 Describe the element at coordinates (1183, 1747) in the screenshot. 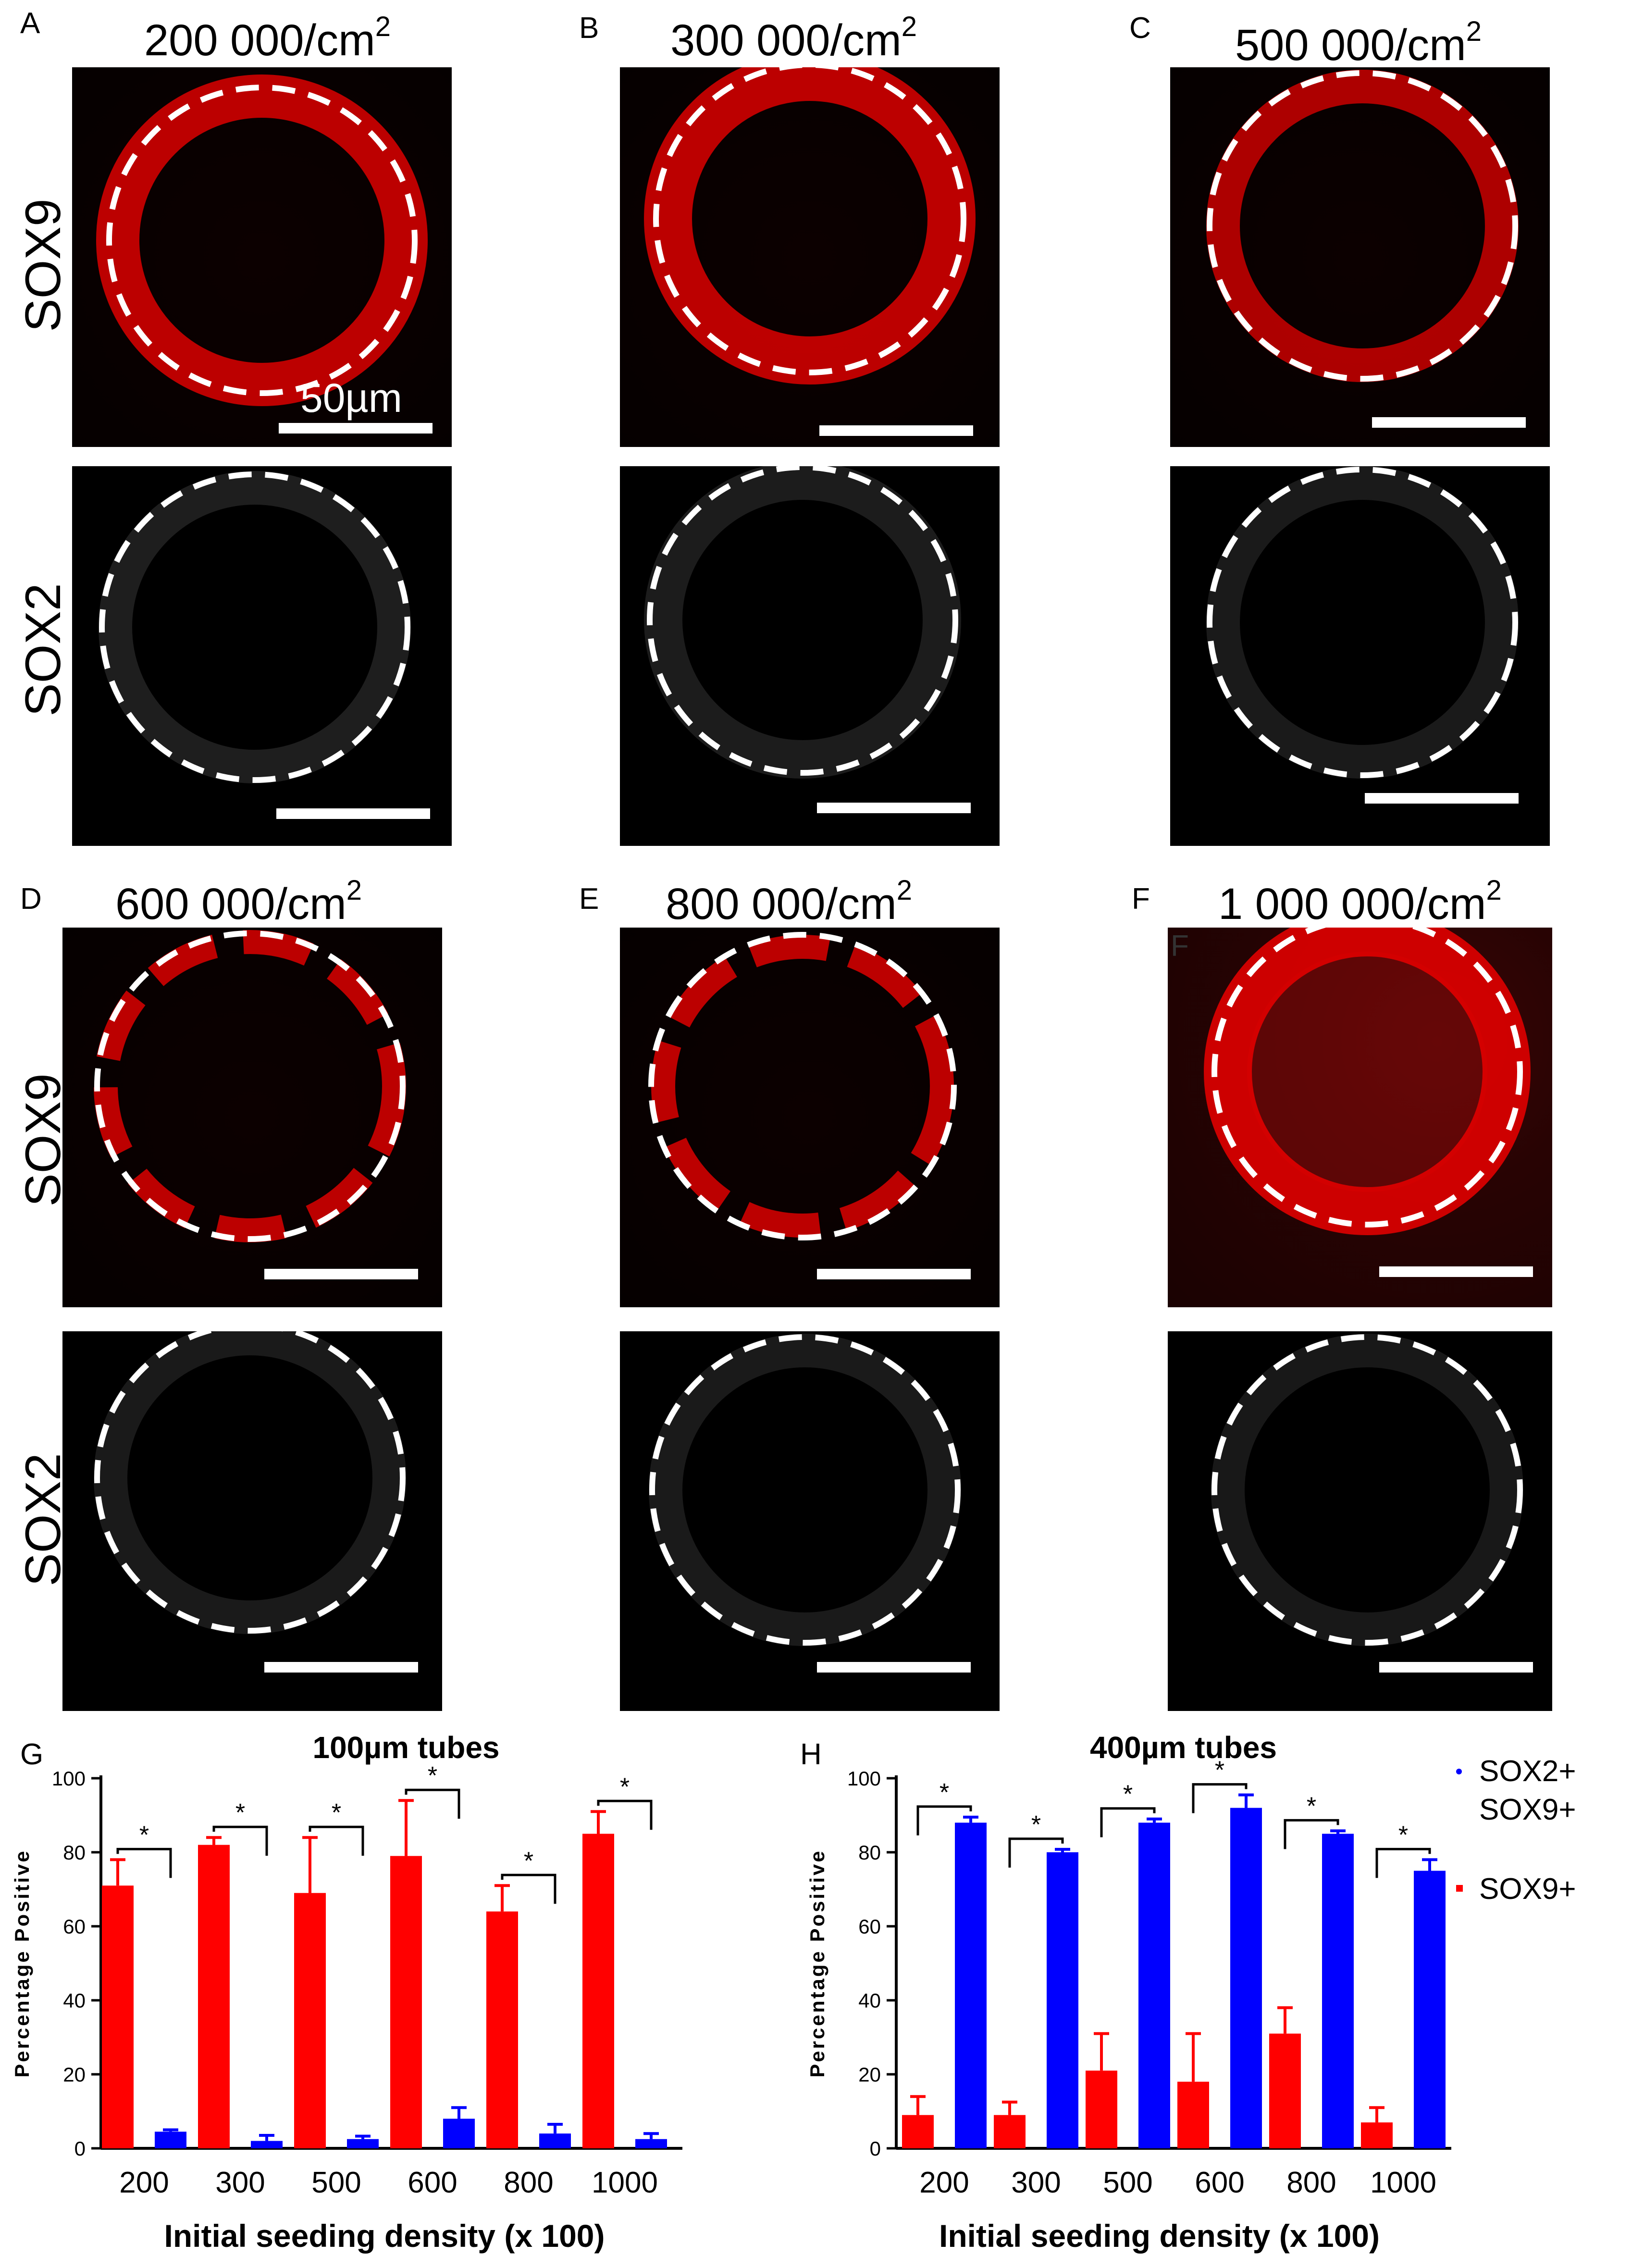

I see `chart-title: 400µm tubes` at that location.